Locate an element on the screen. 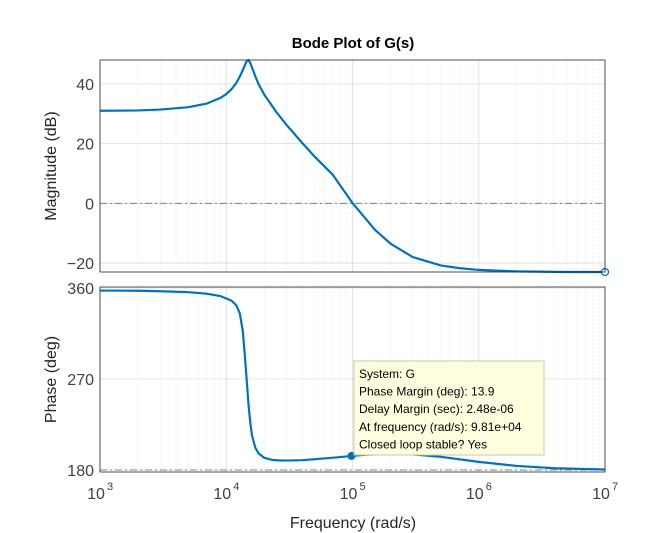 This screenshot has width=670, height=533. magnitude-y-axis-label: Magnitude (dB) is located at coordinates (51, 165).